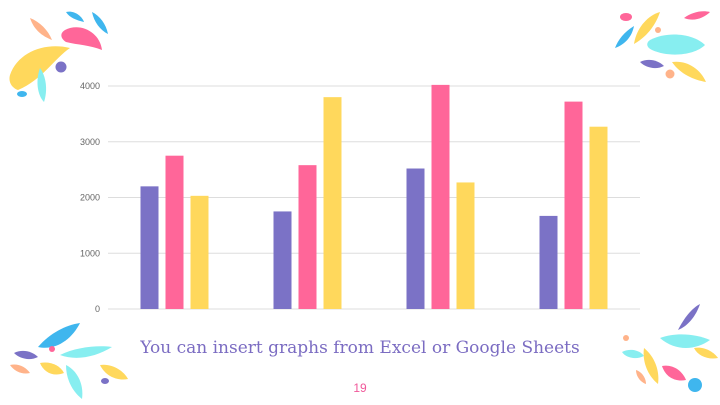  I want to click on page-number: 19, so click(360, 388).